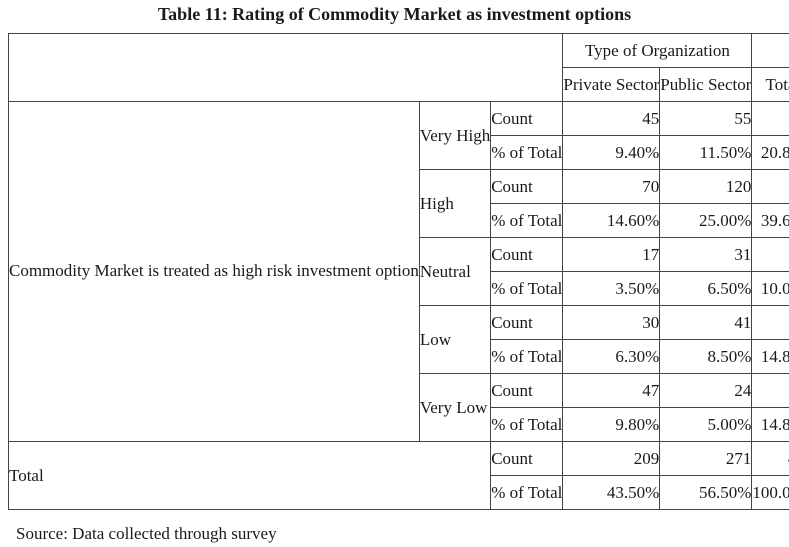 The height and width of the screenshot is (547, 789). What do you see at coordinates (399, 424) in the screenshot?
I see `table-row: % of Total 9.80% 5.00% 14.80%` at bounding box center [399, 424].